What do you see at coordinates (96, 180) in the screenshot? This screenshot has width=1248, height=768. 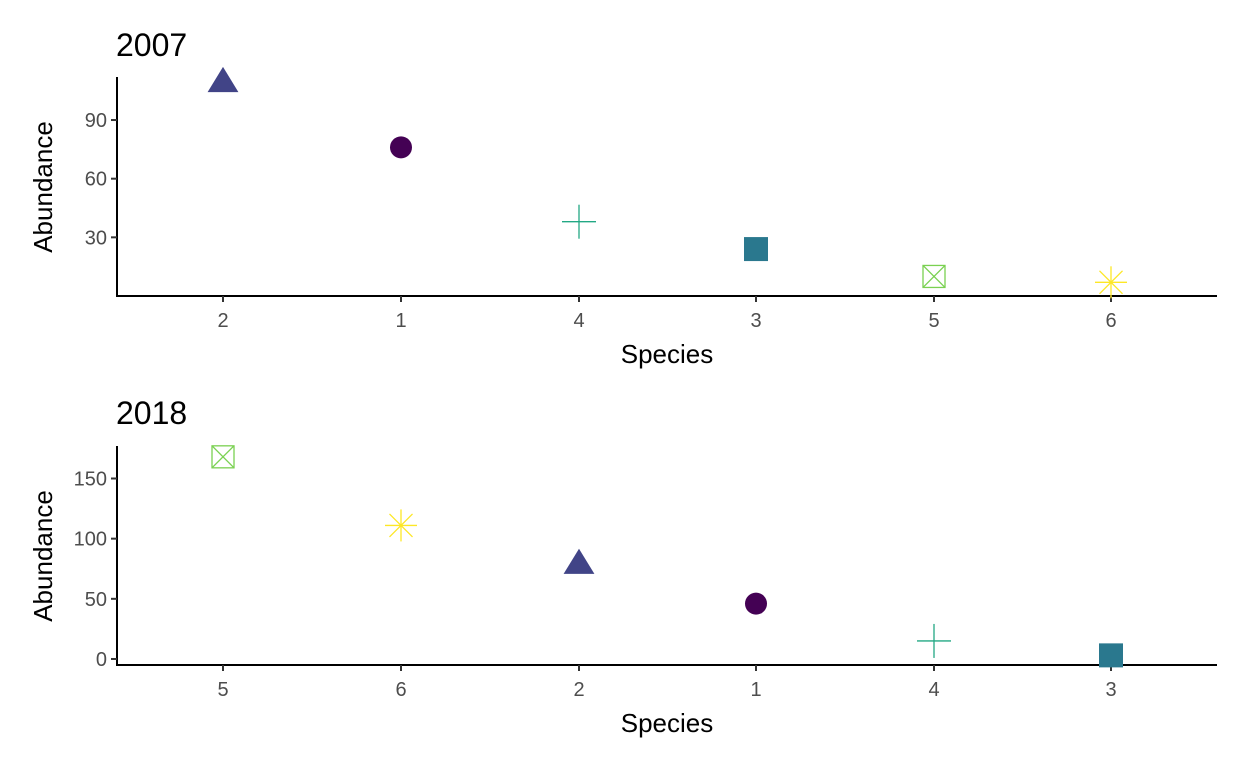 I see `y-tick-label: 60` at bounding box center [96, 180].